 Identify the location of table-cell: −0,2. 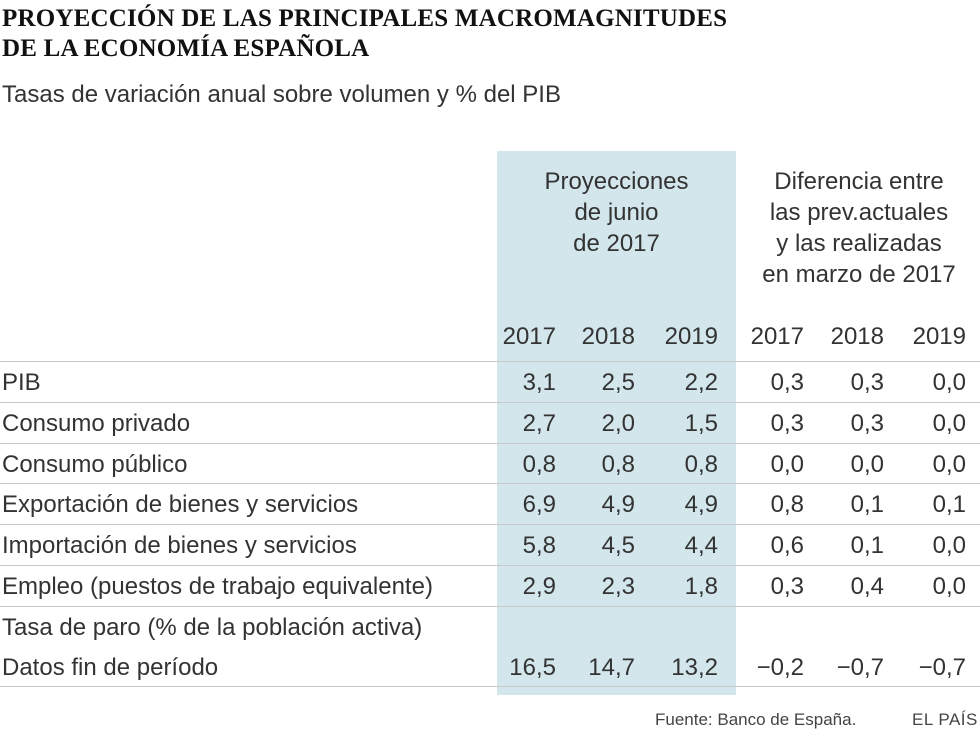
(780, 667).